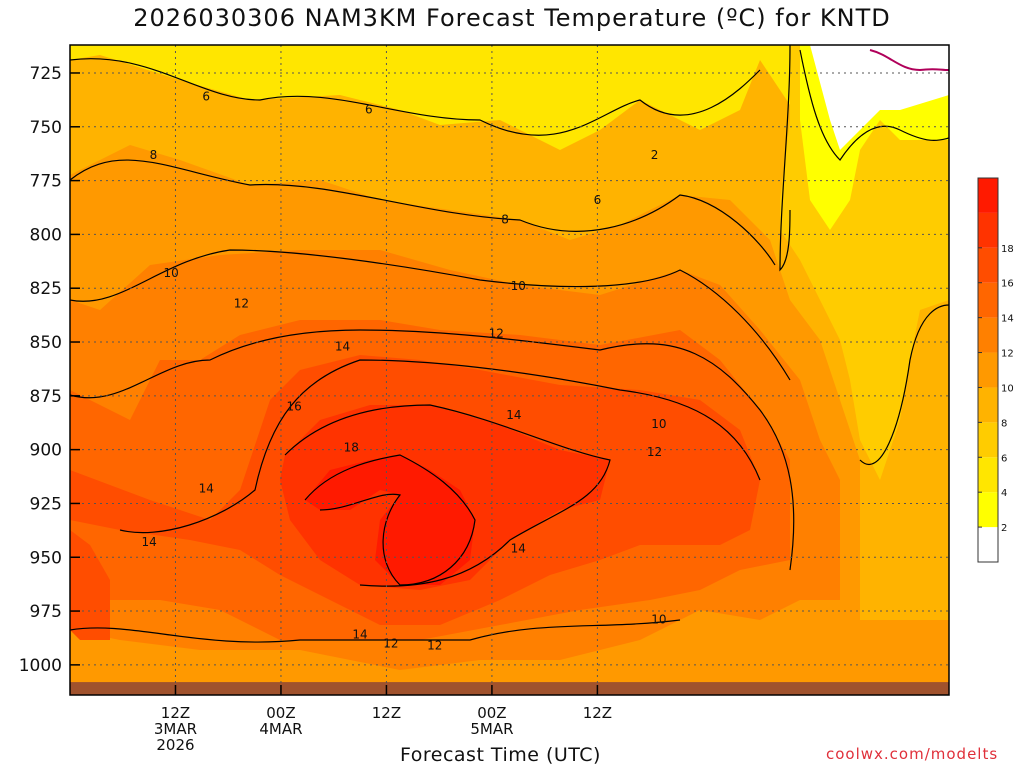 This screenshot has height=768, width=1024. What do you see at coordinates (46, 182) in the screenshot?
I see `y-tick-label: 775` at bounding box center [46, 182].